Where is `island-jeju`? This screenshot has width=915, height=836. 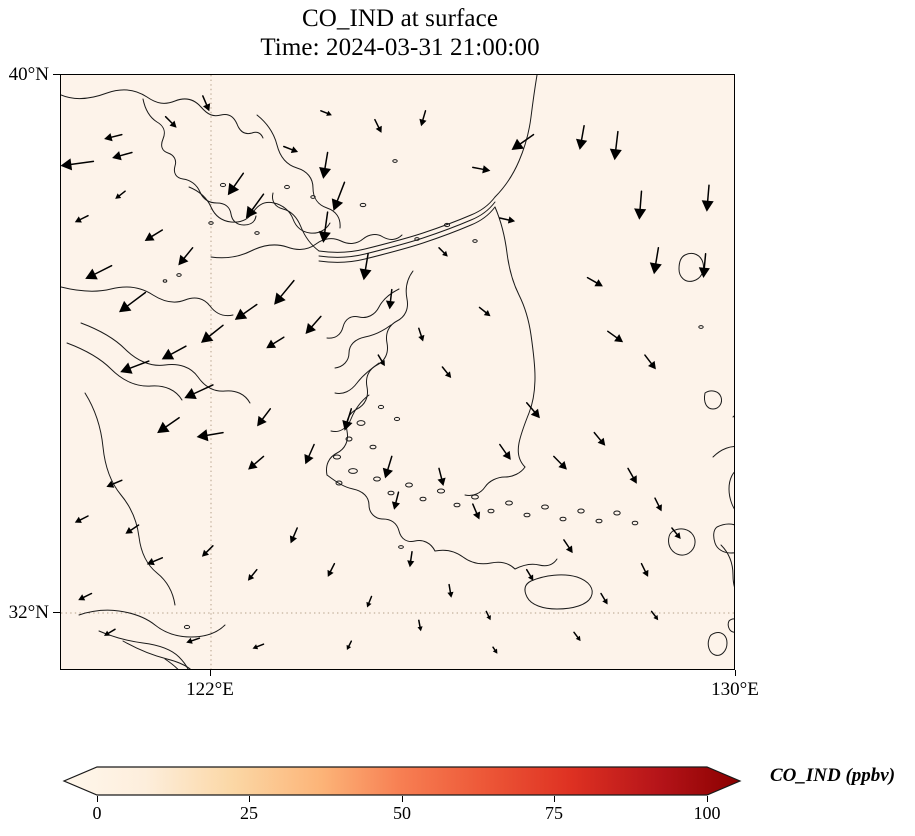 island-jeju is located at coordinates (558, 592).